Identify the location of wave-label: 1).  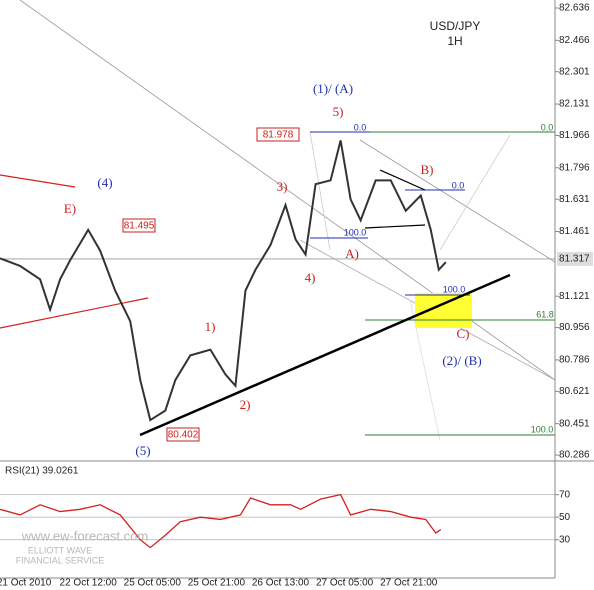
(210, 326).